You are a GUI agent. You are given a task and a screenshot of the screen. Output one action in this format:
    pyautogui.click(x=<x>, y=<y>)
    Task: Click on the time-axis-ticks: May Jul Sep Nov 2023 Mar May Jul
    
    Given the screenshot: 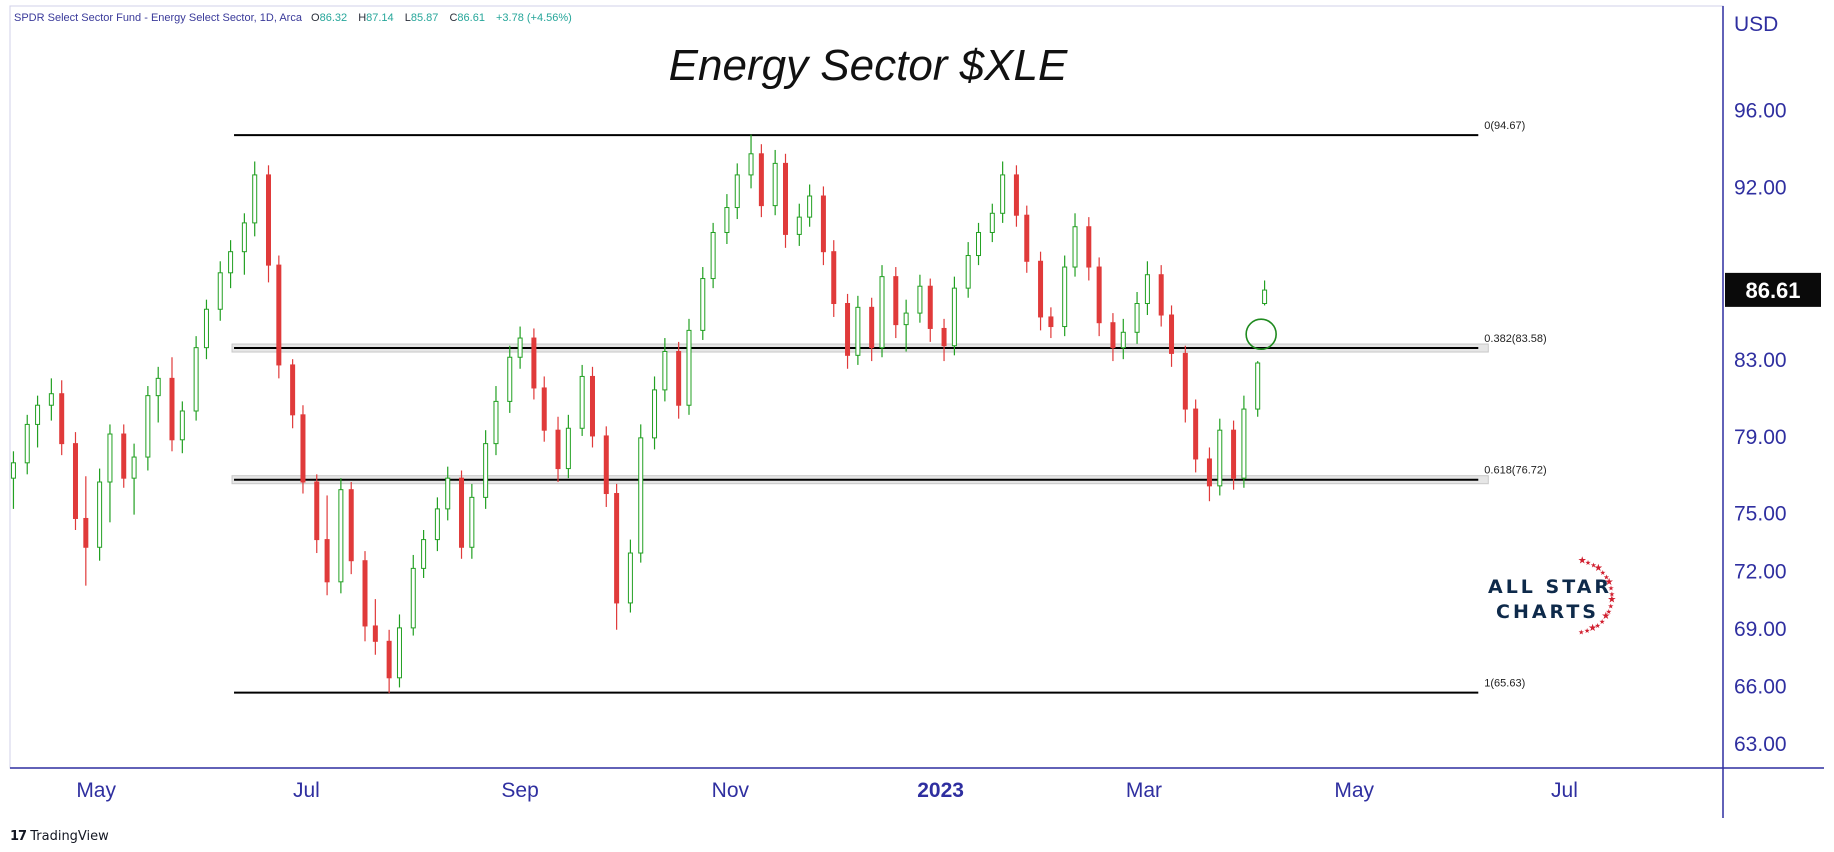 What is the action you would take?
    pyautogui.click(x=827, y=790)
    